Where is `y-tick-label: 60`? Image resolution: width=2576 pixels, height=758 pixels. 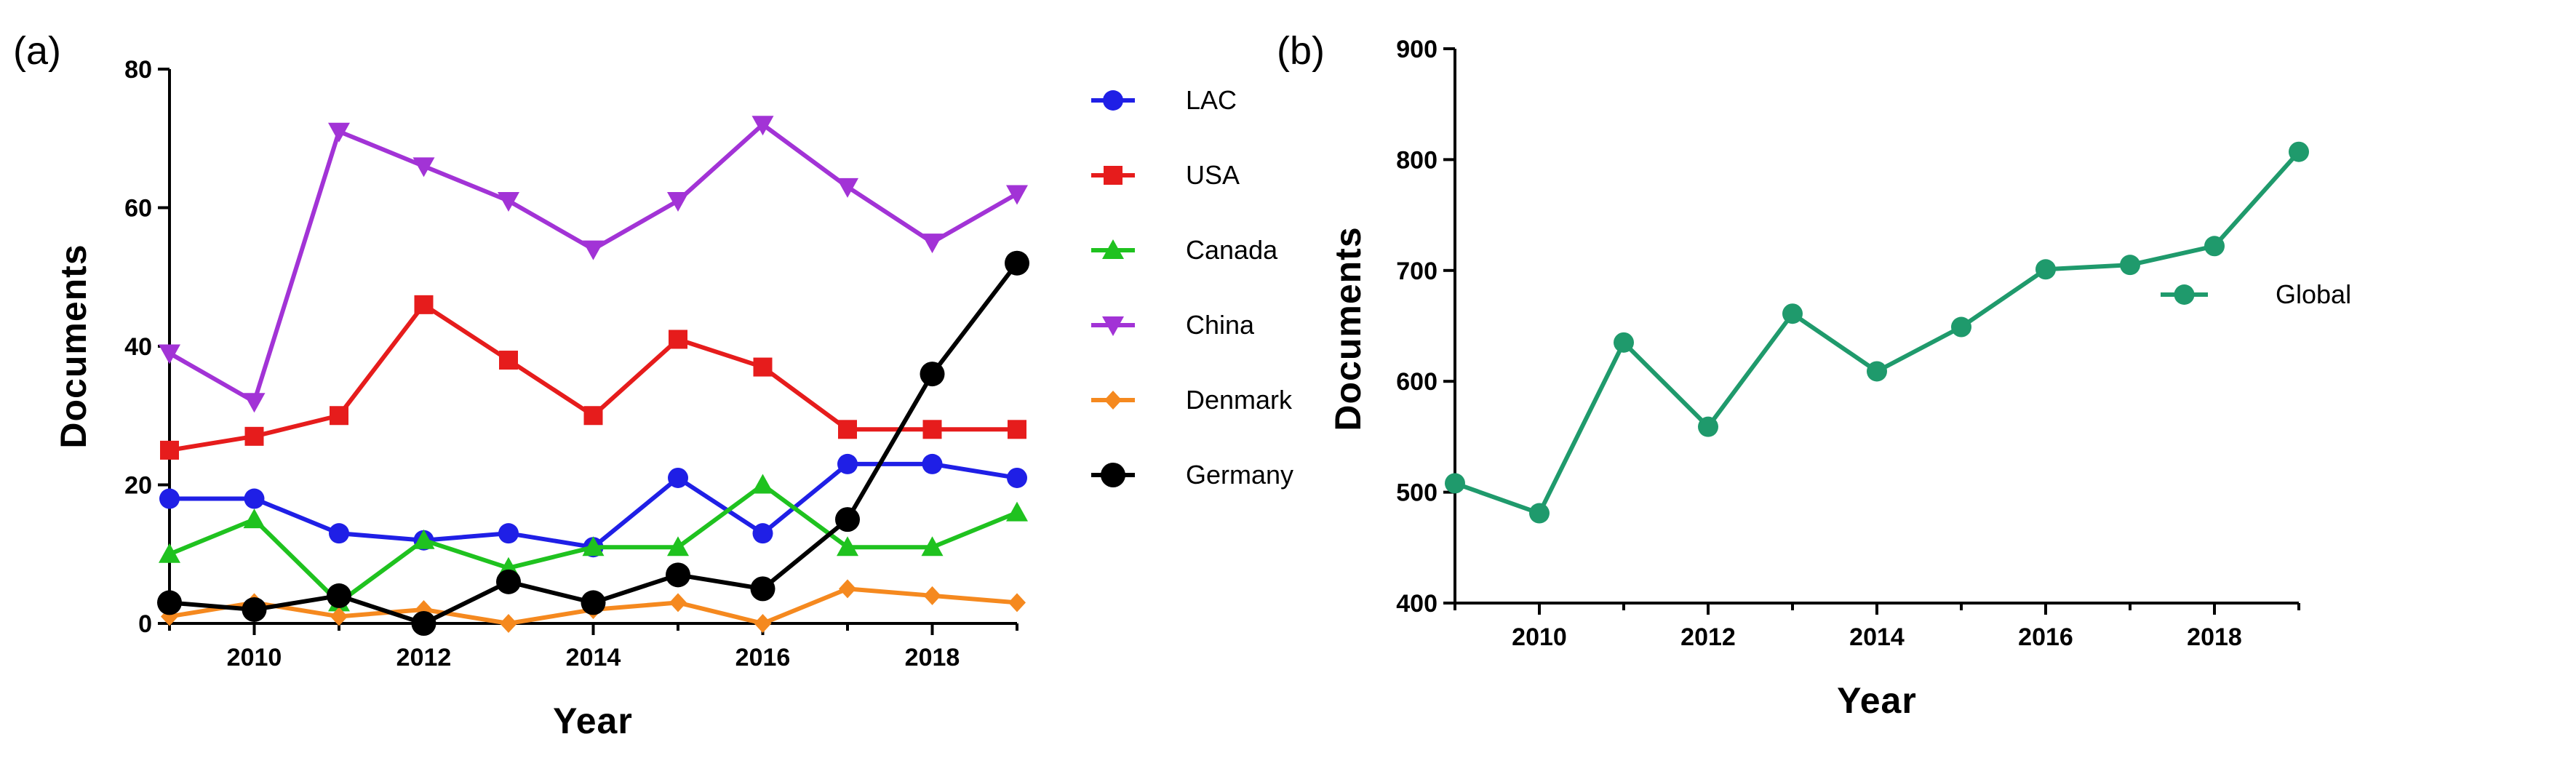 y-tick-label: 60 is located at coordinates (138, 209).